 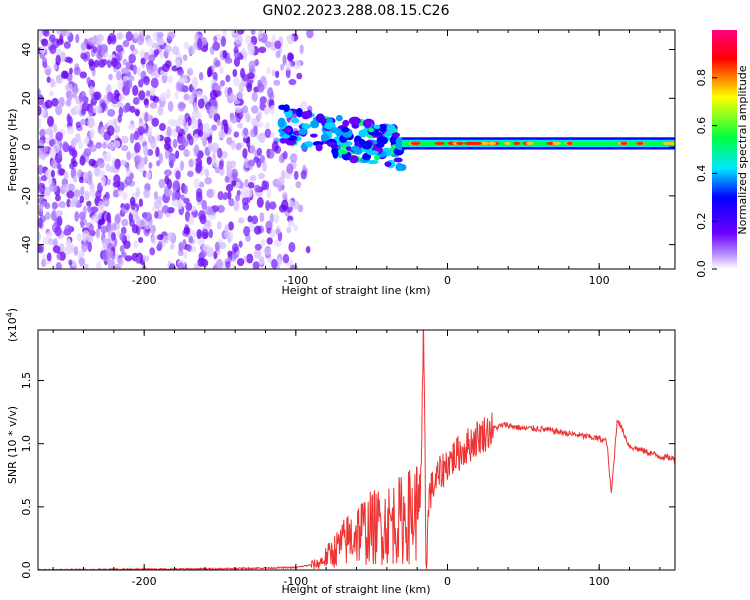 What do you see at coordinates (26, 444) in the screenshot?
I see `y-tick-label: 1.0` at bounding box center [26, 444].